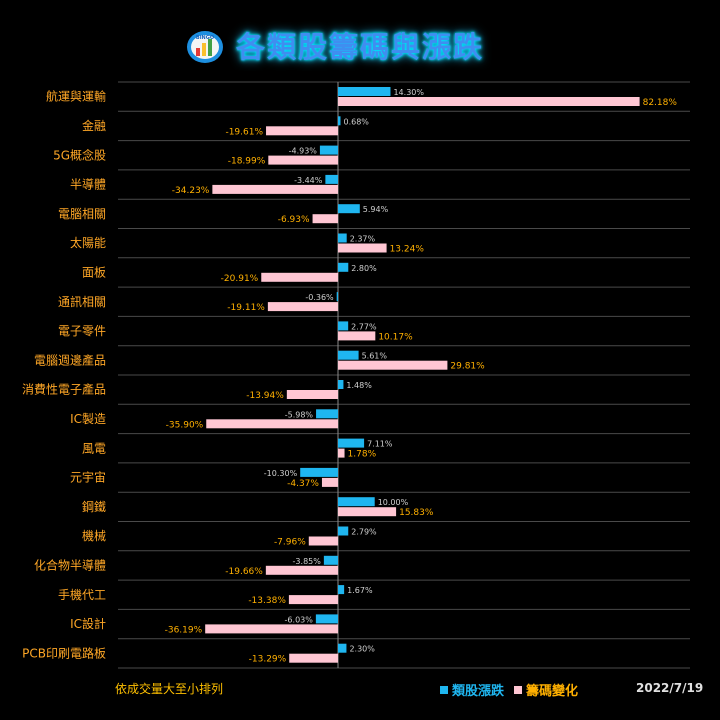 This screenshot has height=720, width=720. Describe the element at coordinates (308, 180) in the screenshot. I see `data-label-series-a: -3.44%` at that location.